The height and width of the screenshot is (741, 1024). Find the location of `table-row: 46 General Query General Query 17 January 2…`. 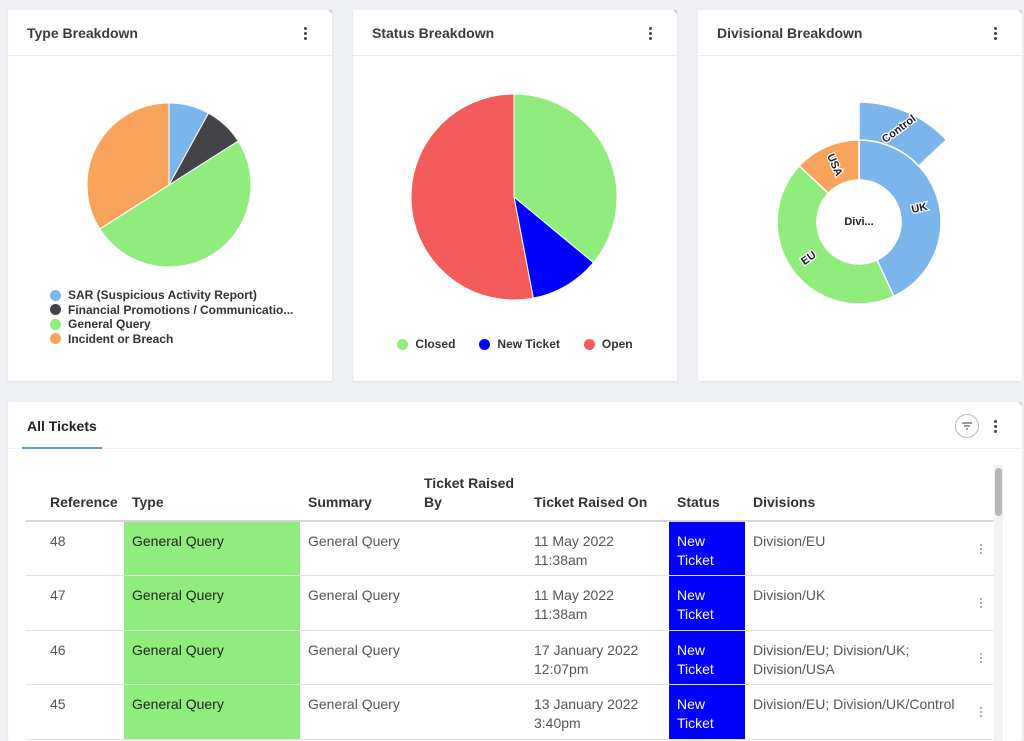

table-row: 46 General Query General Query 17 January 2… is located at coordinates (510, 657).